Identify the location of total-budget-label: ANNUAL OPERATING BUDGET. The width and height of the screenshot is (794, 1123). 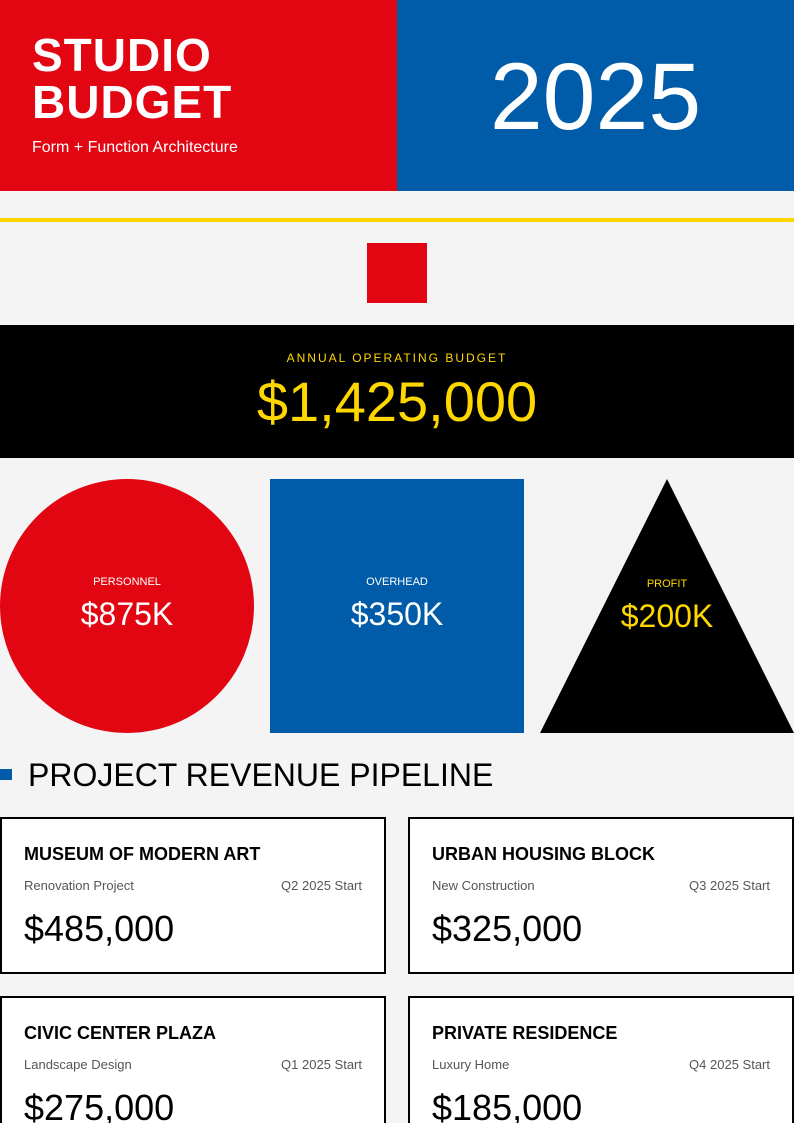
(397, 358).